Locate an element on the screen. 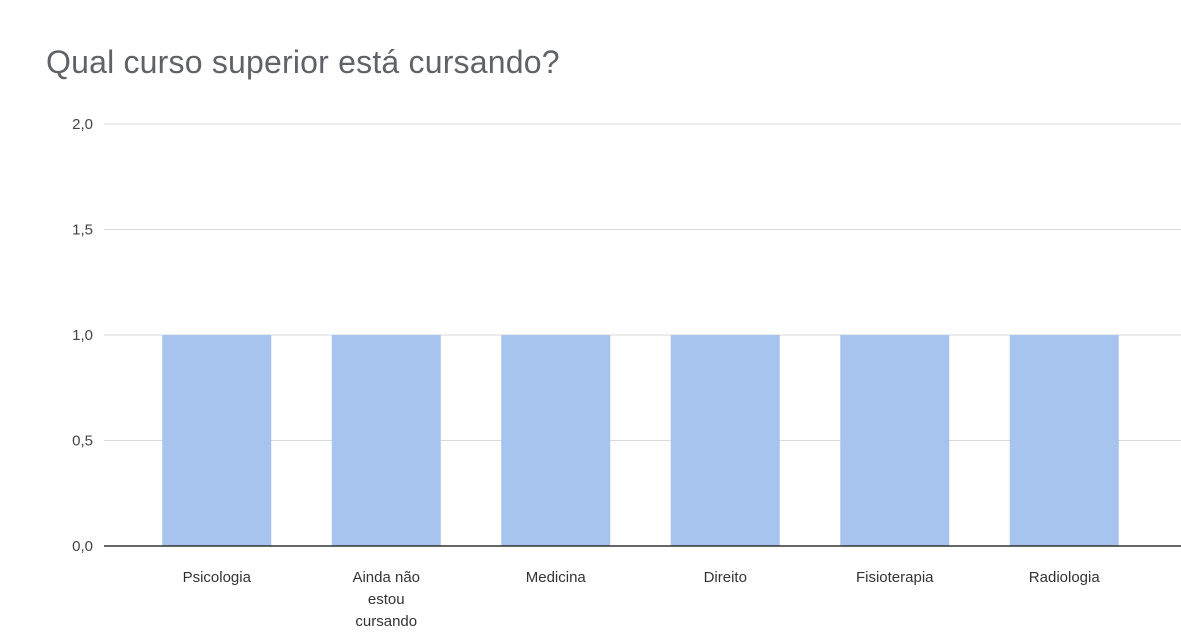 Image resolution: width=1181 pixels, height=641 pixels. y-tick-label: 1,5 is located at coordinates (82, 230).